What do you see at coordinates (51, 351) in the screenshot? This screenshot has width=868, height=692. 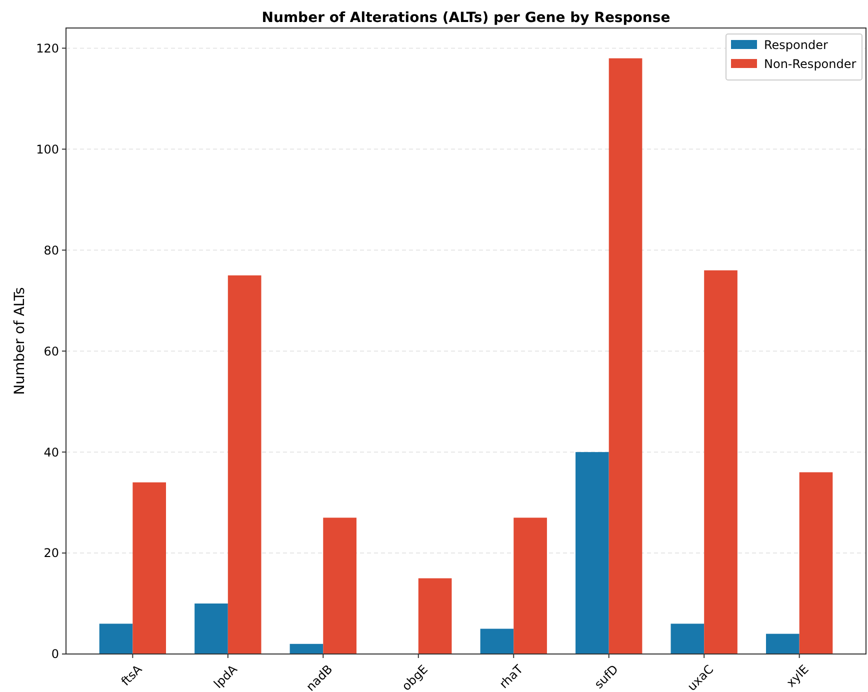 I see `y-tick-label: 60` at bounding box center [51, 351].